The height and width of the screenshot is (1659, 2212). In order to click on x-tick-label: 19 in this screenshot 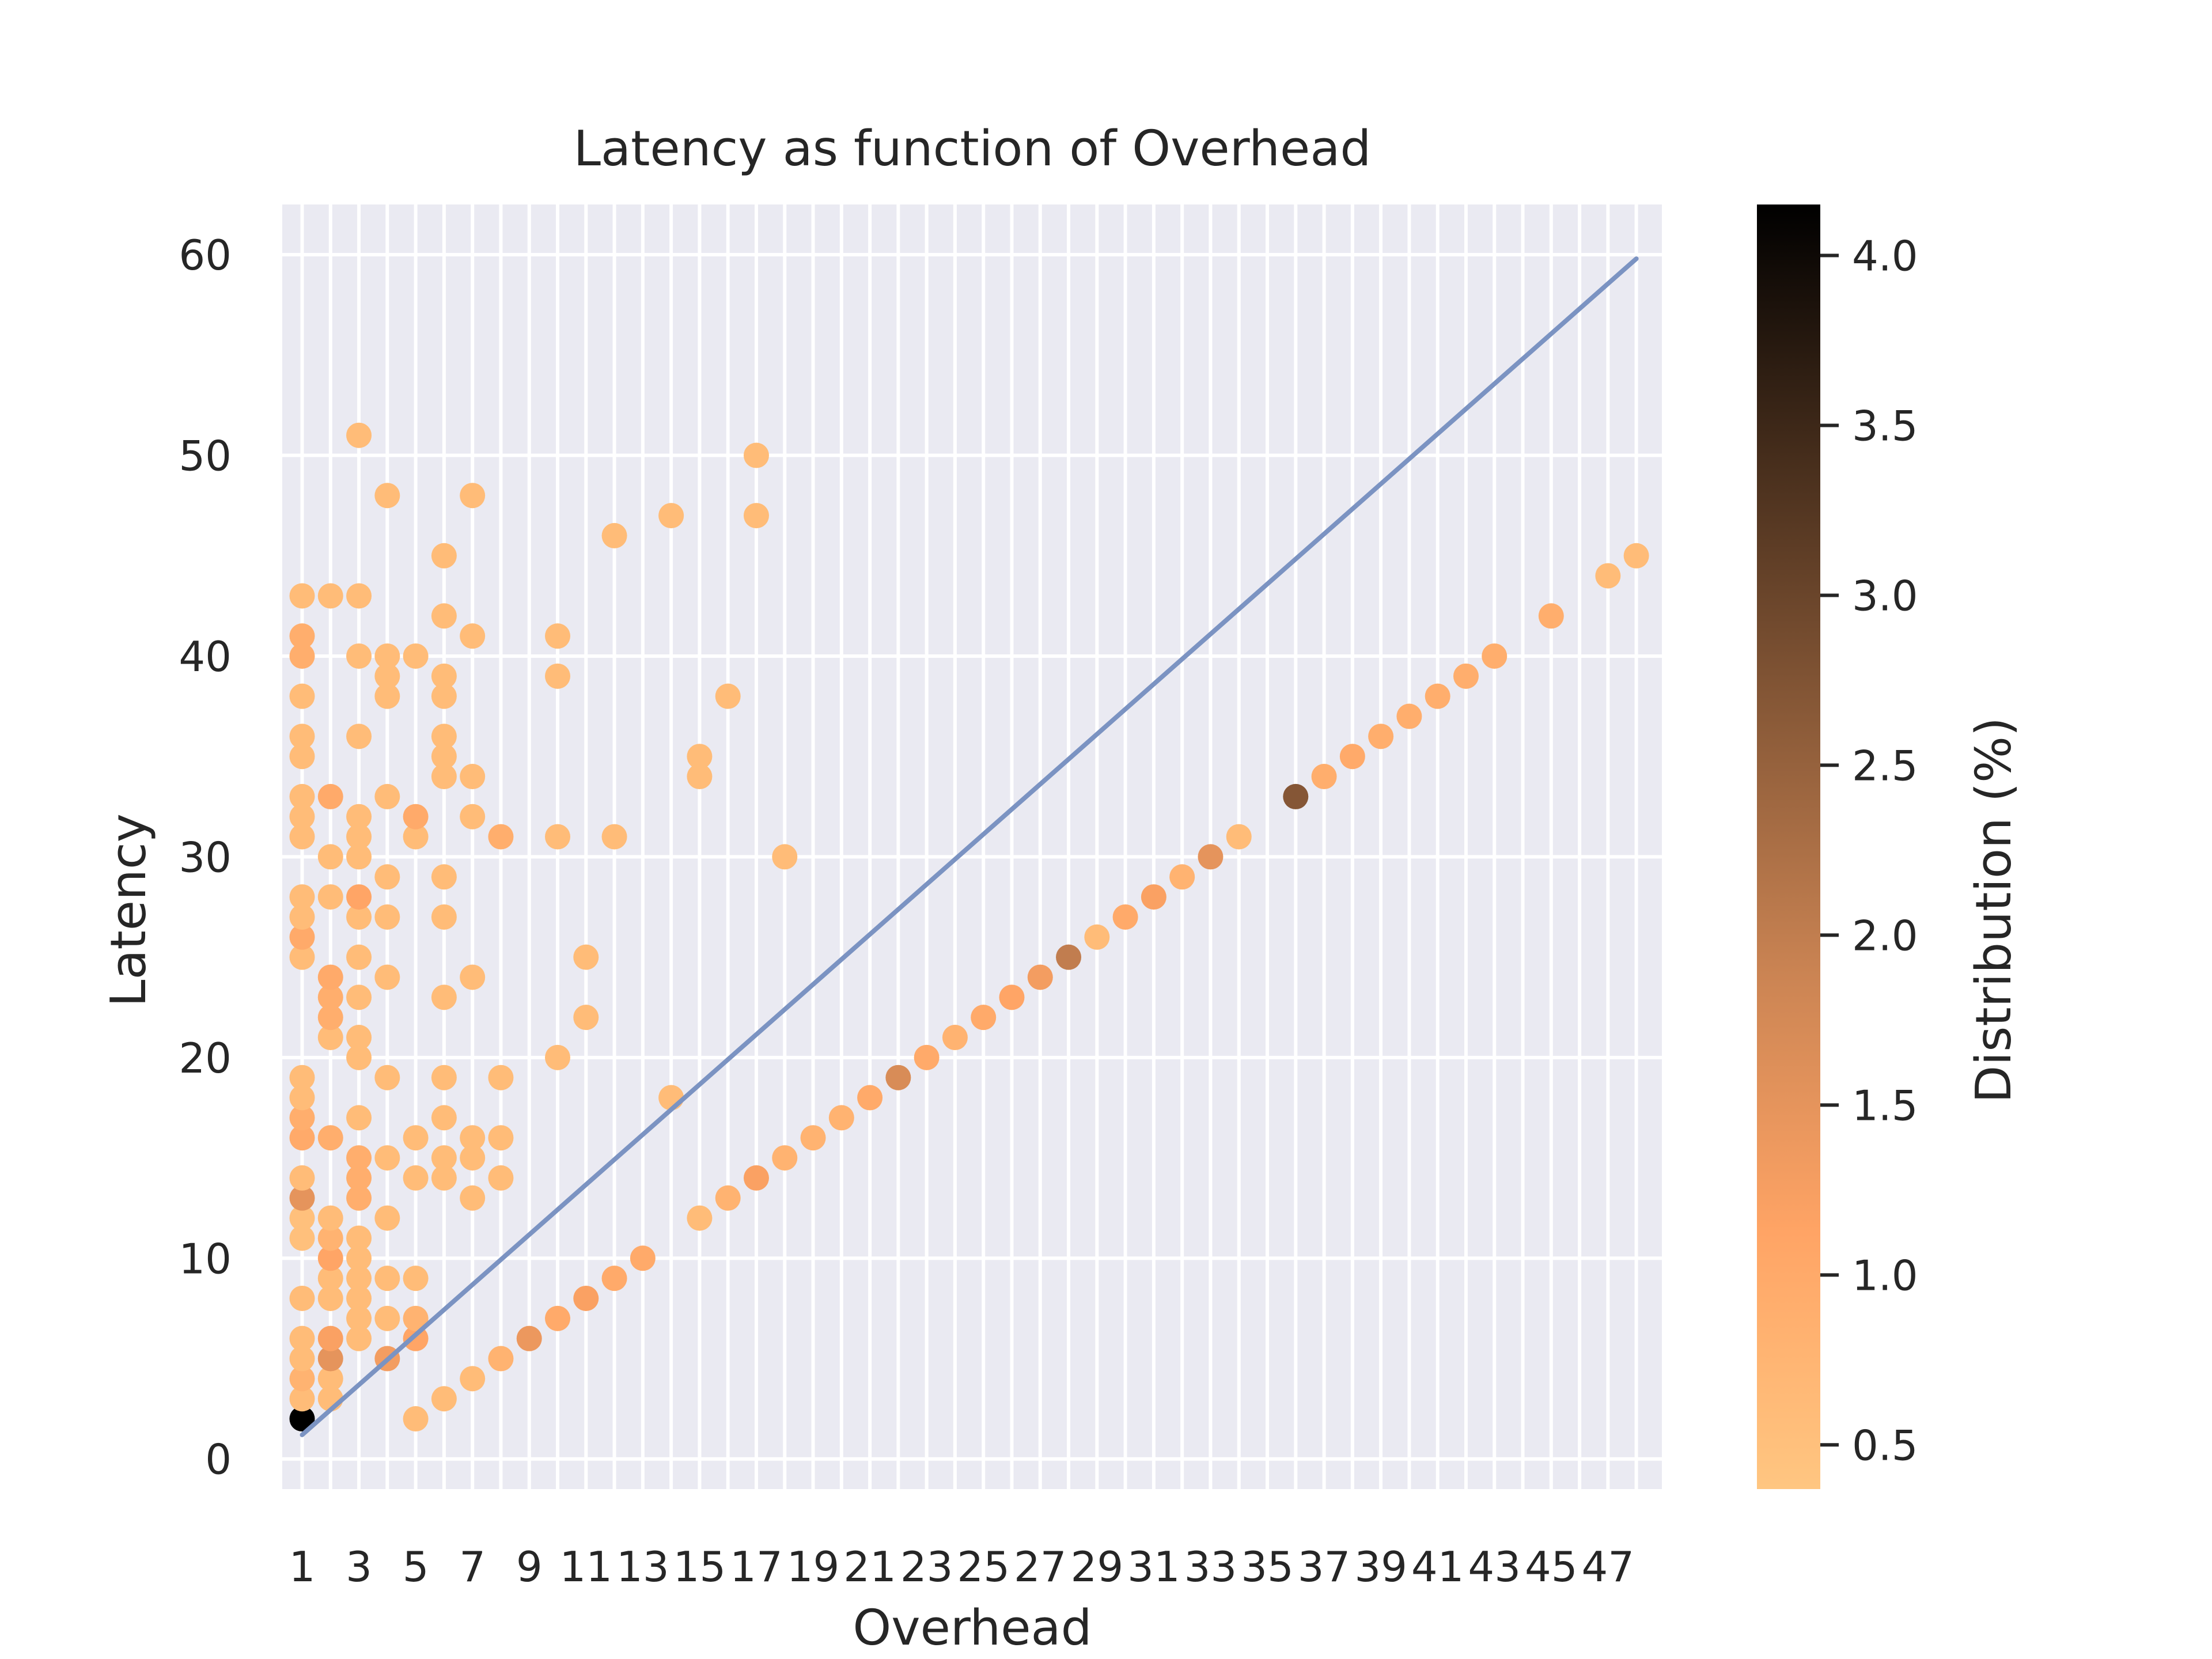, I will do `click(813, 1567)`.